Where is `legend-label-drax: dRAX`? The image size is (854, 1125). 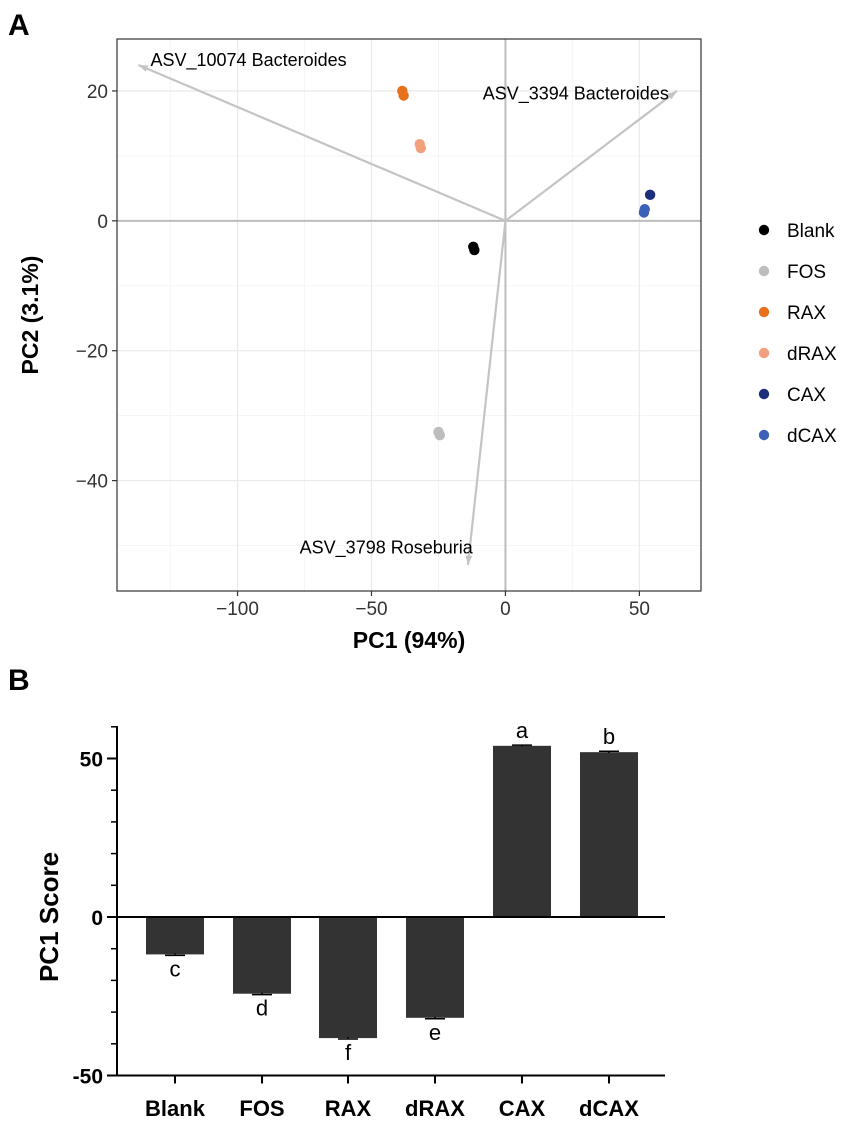 legend-label-drax: dRAX is located at coordinates (812, 354).